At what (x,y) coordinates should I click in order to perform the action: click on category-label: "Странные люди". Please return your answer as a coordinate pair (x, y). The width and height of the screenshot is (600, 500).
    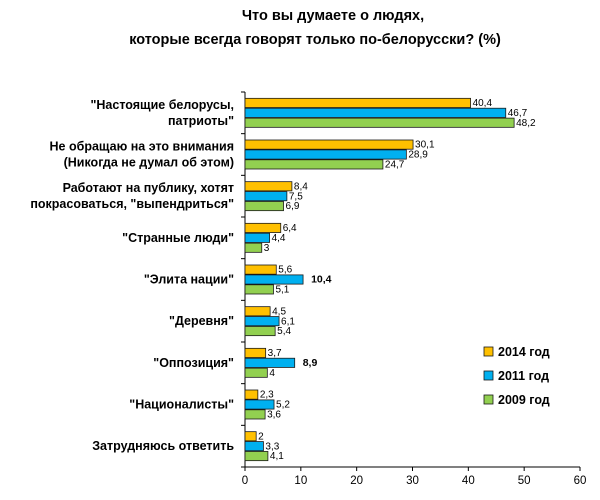
    Looking at the image, I should click on (178, 238).